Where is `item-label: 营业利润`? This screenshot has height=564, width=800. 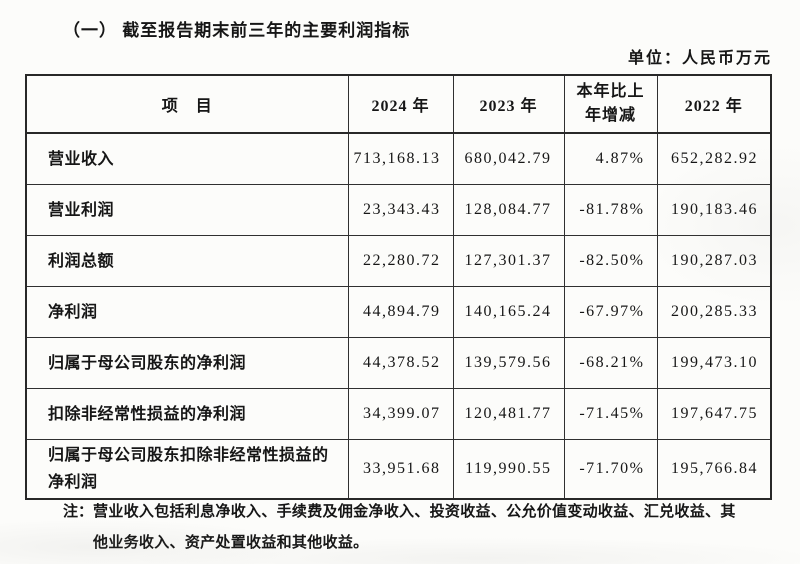
item-label: 营业利润 is located at coordinates (187, 210).